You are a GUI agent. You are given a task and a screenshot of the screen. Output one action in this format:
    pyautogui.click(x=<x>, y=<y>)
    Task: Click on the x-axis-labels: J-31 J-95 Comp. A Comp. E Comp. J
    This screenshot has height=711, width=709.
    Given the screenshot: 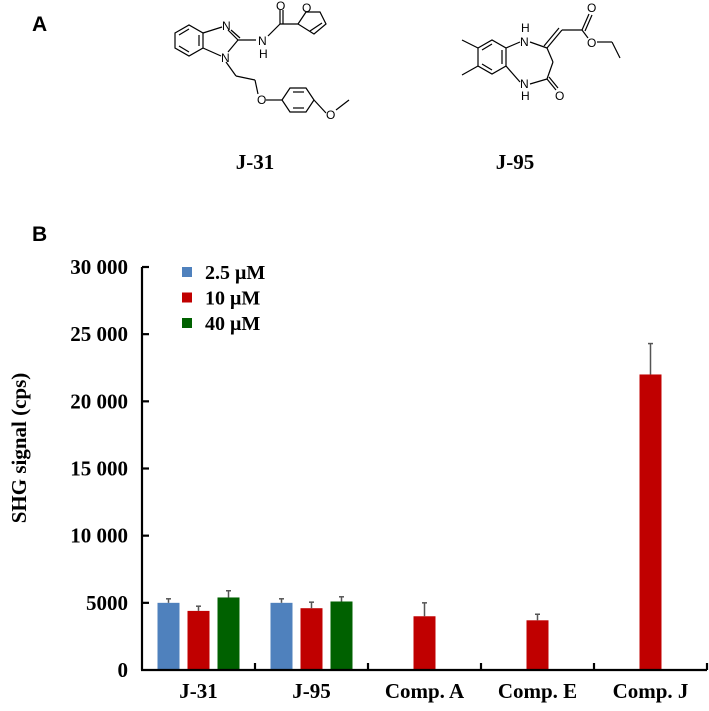 What is the action you would take?
    pyautogui.click(x=433, y=691)
    